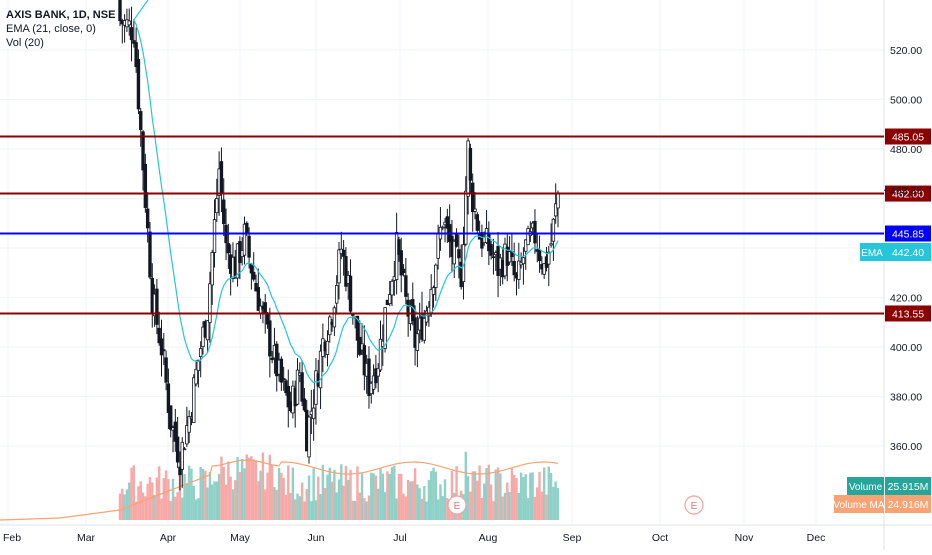 The width and height of the screenshot is (932, 555). Describe the element at coordinates (908, 487) in the screenshot. I see `vol-tag-value-0: 25.915M` at that location.